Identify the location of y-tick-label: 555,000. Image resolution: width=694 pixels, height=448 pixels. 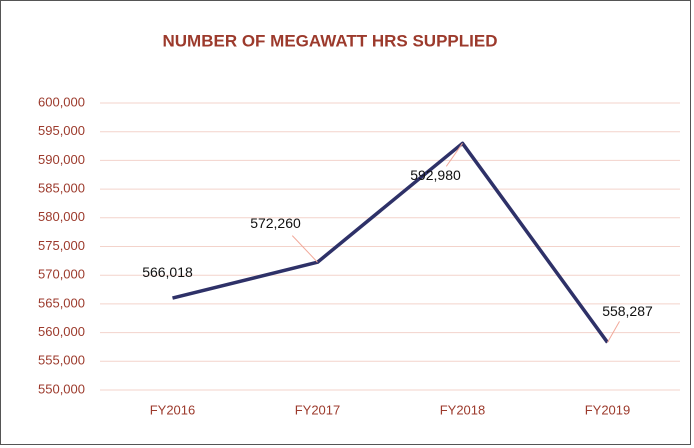
(61, 360).